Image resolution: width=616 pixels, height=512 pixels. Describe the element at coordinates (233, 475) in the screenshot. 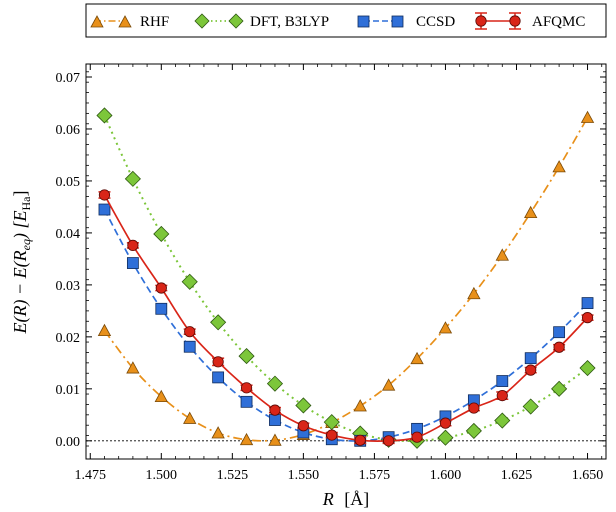

I see `x-tick-label: 1.525` at that location.